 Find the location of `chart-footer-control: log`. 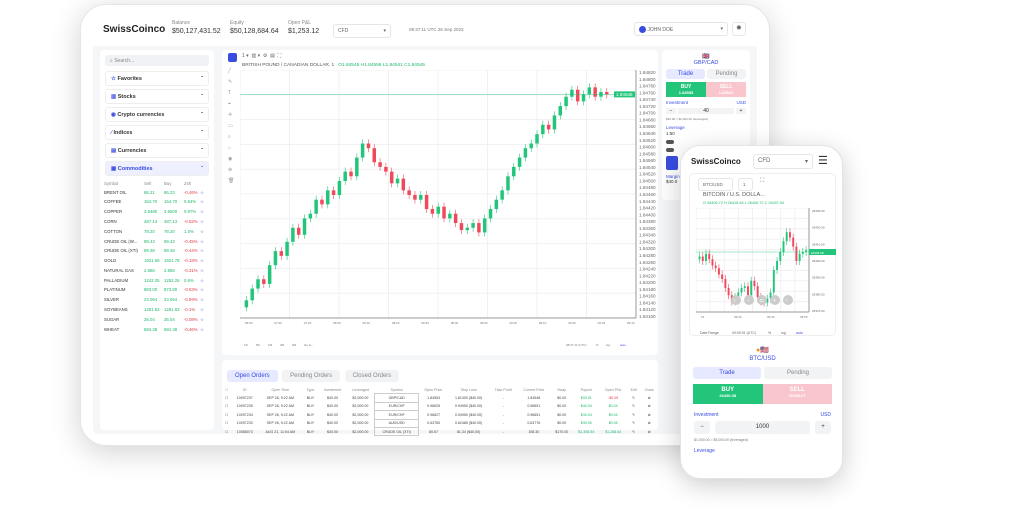

chart-footer-control: log is located at coordinates (608, 345).